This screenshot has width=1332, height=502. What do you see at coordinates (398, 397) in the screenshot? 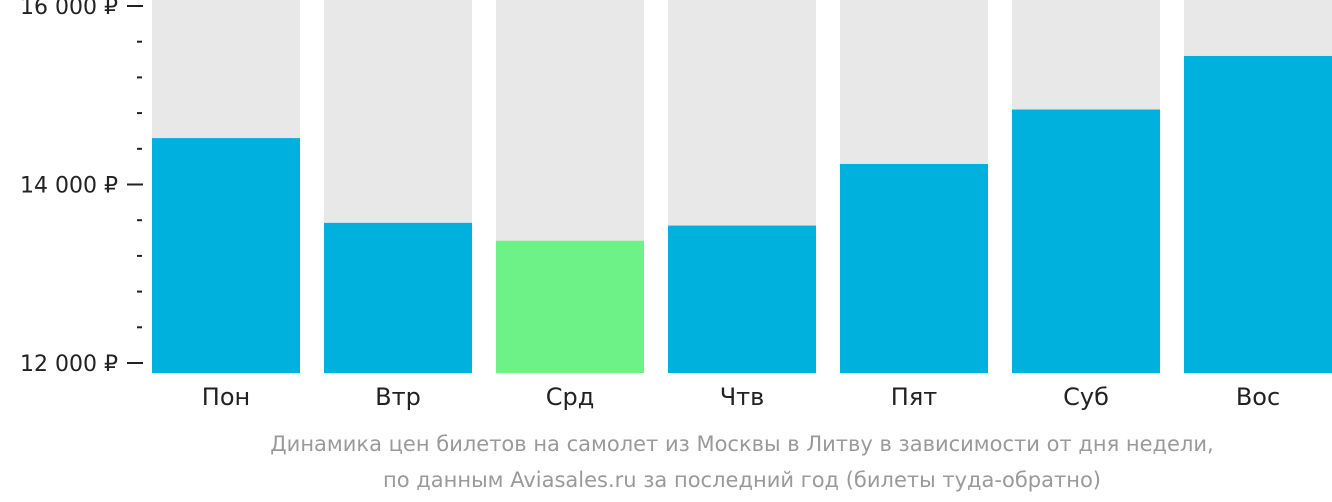
I see `x-tick-label: Втр` at bounding box center [398, 397].